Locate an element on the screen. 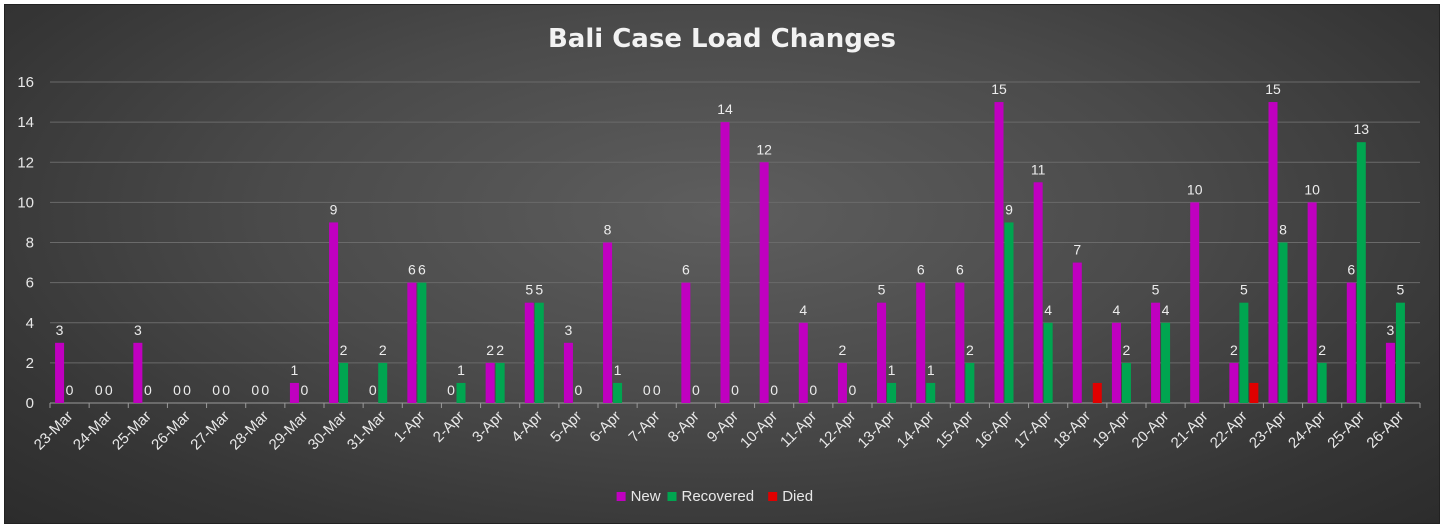 The width and height of the screenshot is (1445, 526). bar-recovered-26-Apr is located at coordinates (1400, 352).